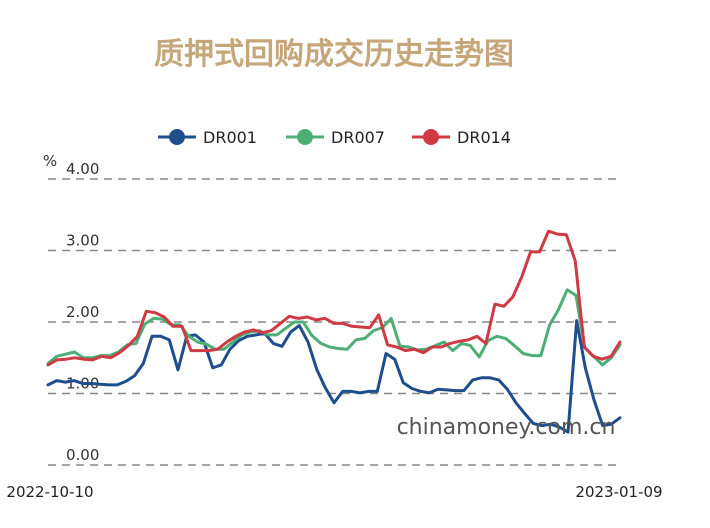  Describe the element at coordinates (82, 241) in the screenshot. I see `y-tick-label: 3.00` at that location.